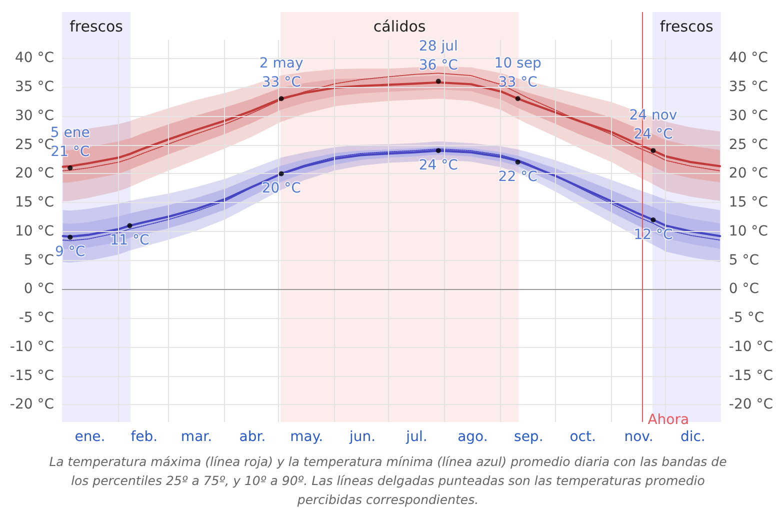  What do you see at coordinates (34, 116) in the screenshot?
I see `y-tick-label: 30 °C` at bounding box center [34, 116].